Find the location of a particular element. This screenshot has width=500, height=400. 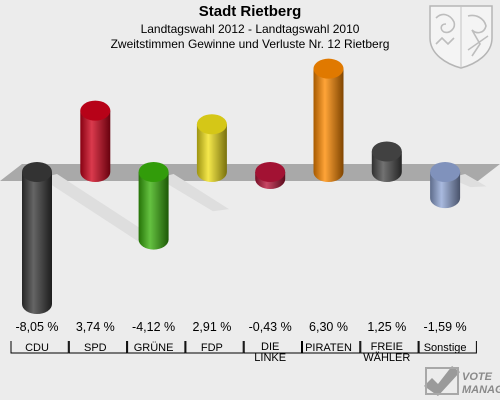

value-label: -8,05 % is located at coordinates (36, 327).